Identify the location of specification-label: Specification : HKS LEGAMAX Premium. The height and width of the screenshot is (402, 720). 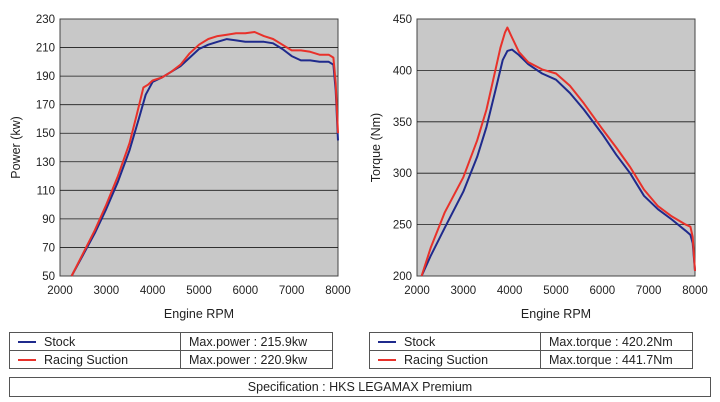
(360, 387).